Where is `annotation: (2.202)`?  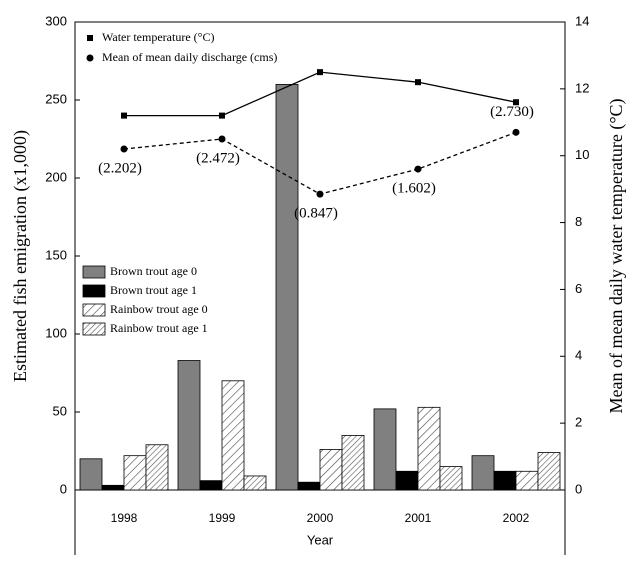
annotation: (2.202) is located at coordinates (120, 168).